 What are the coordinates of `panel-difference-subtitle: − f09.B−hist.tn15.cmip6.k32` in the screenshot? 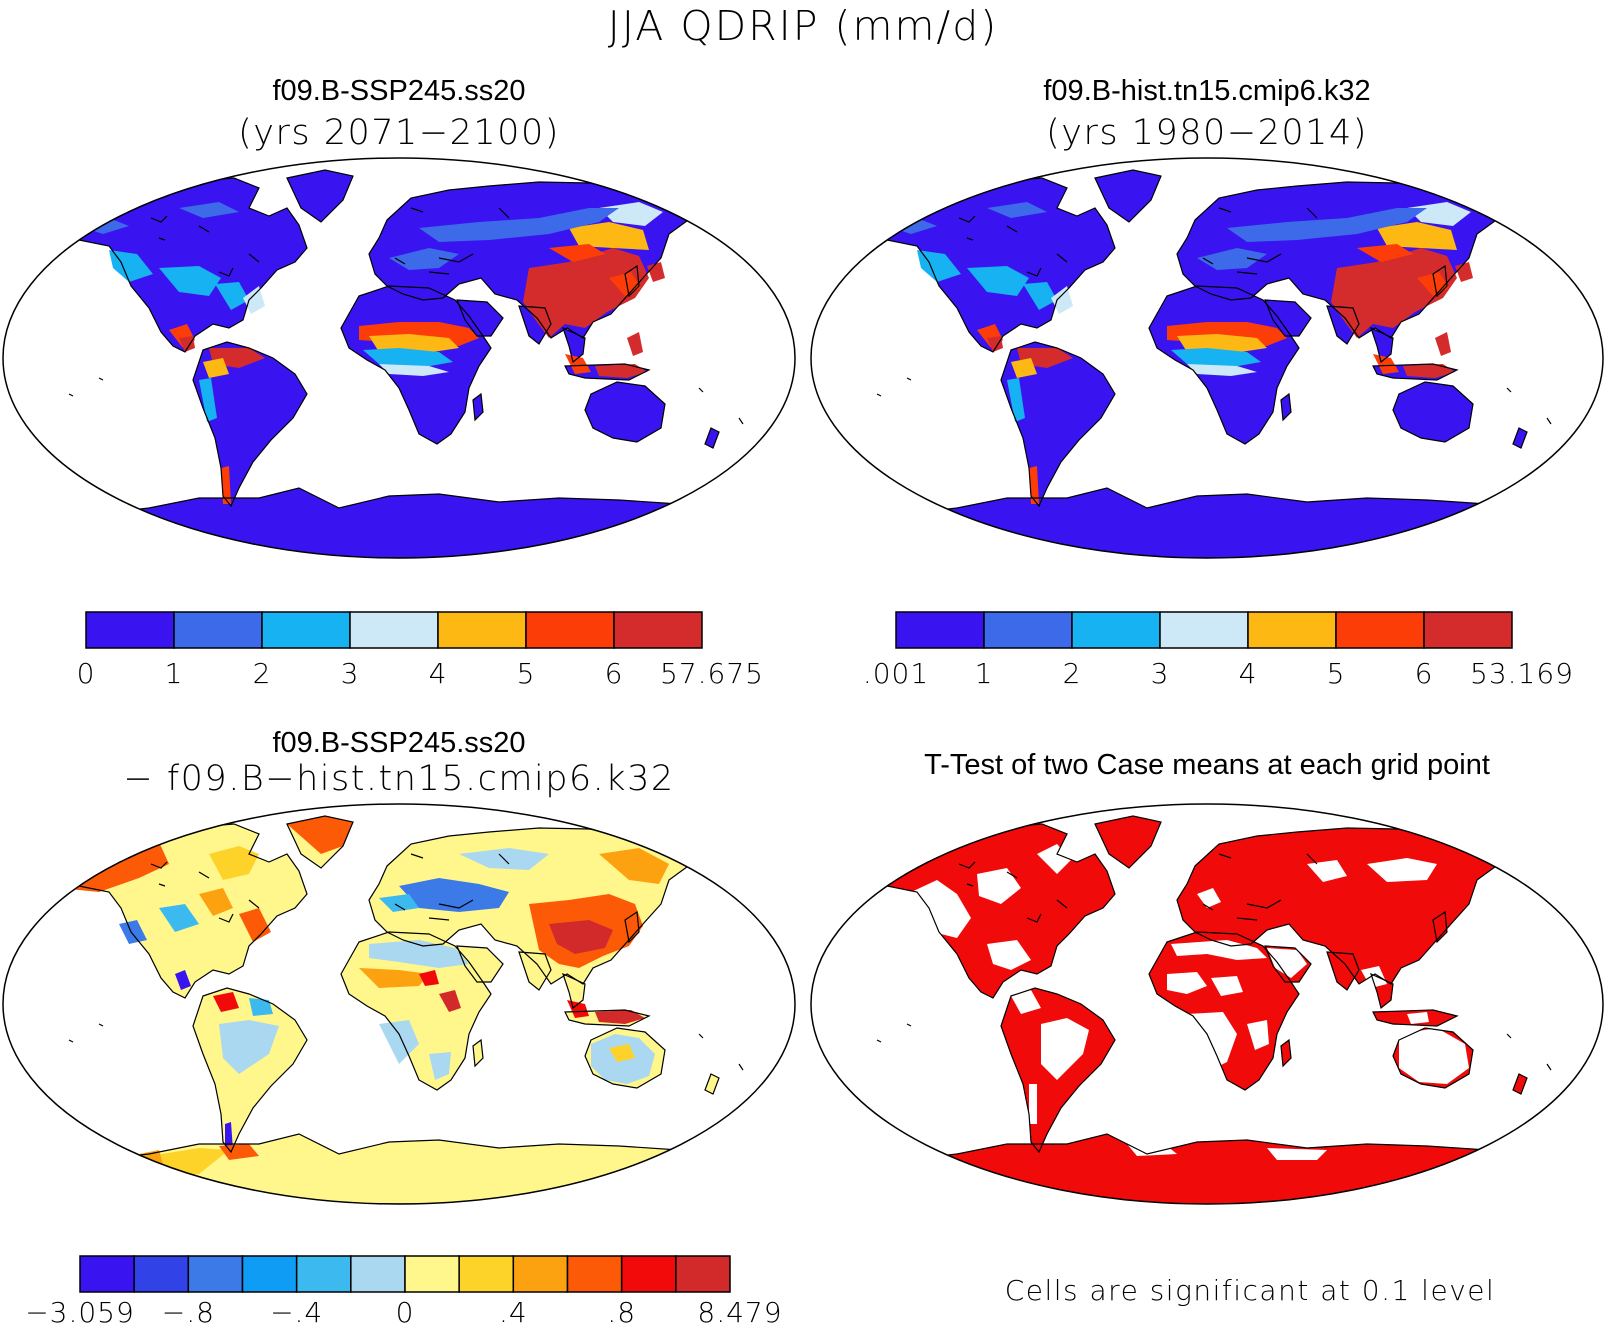 It's located at (398, 779).